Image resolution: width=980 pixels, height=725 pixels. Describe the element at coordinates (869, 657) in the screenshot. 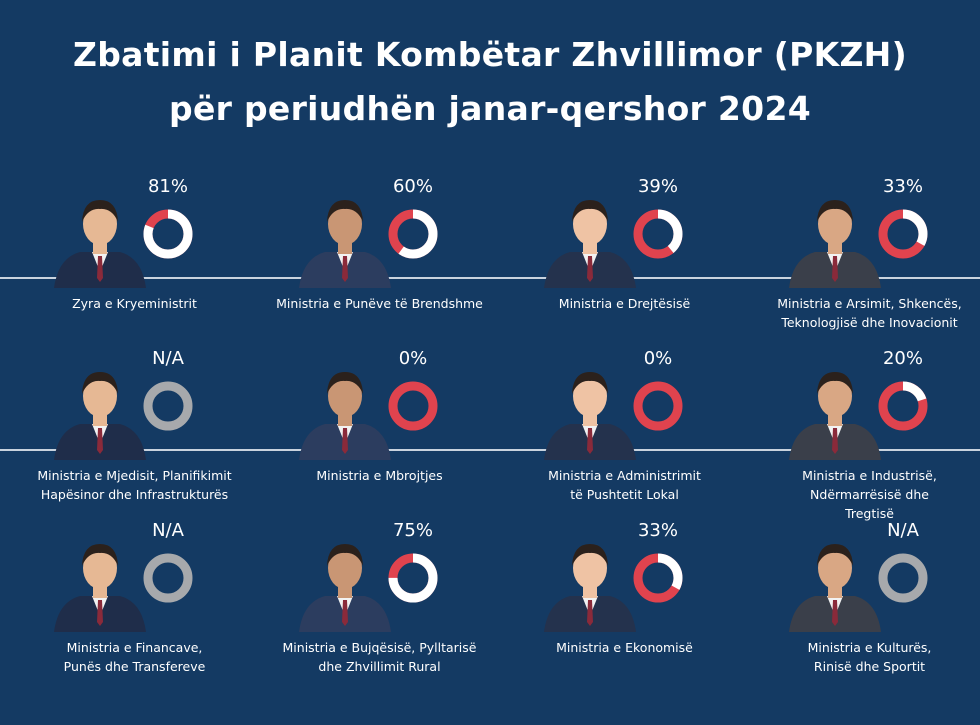

I see `ministry-label: Ministria e Kulturës, Rinisë dhe Sportit` at that location.